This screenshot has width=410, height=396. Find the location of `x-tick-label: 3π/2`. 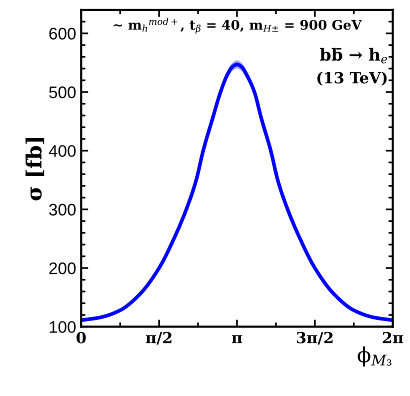

x-tick-label: 3π/2 is located at coordinates (314, 338).